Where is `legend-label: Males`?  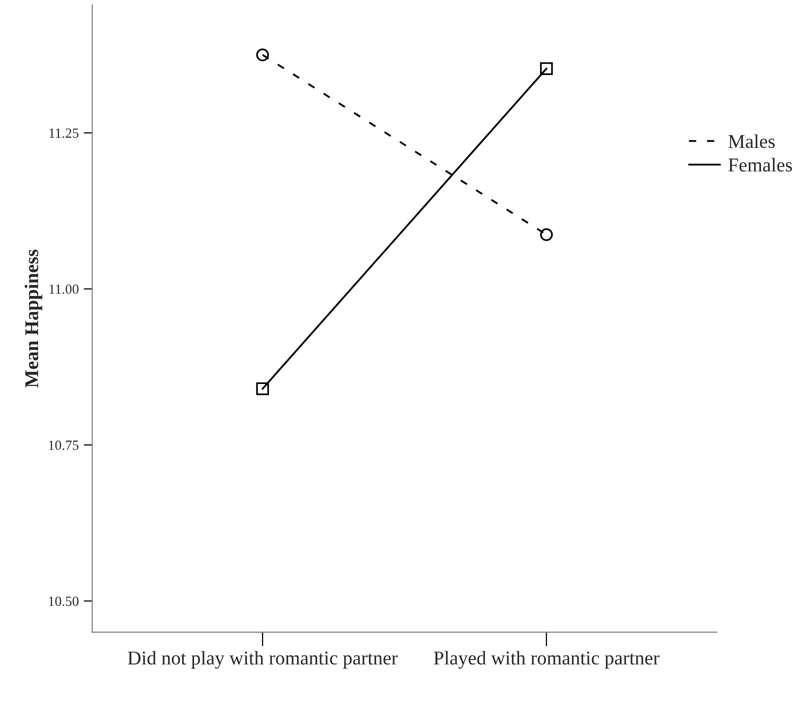
legend-label: Males is located at coordinates (751, 141).